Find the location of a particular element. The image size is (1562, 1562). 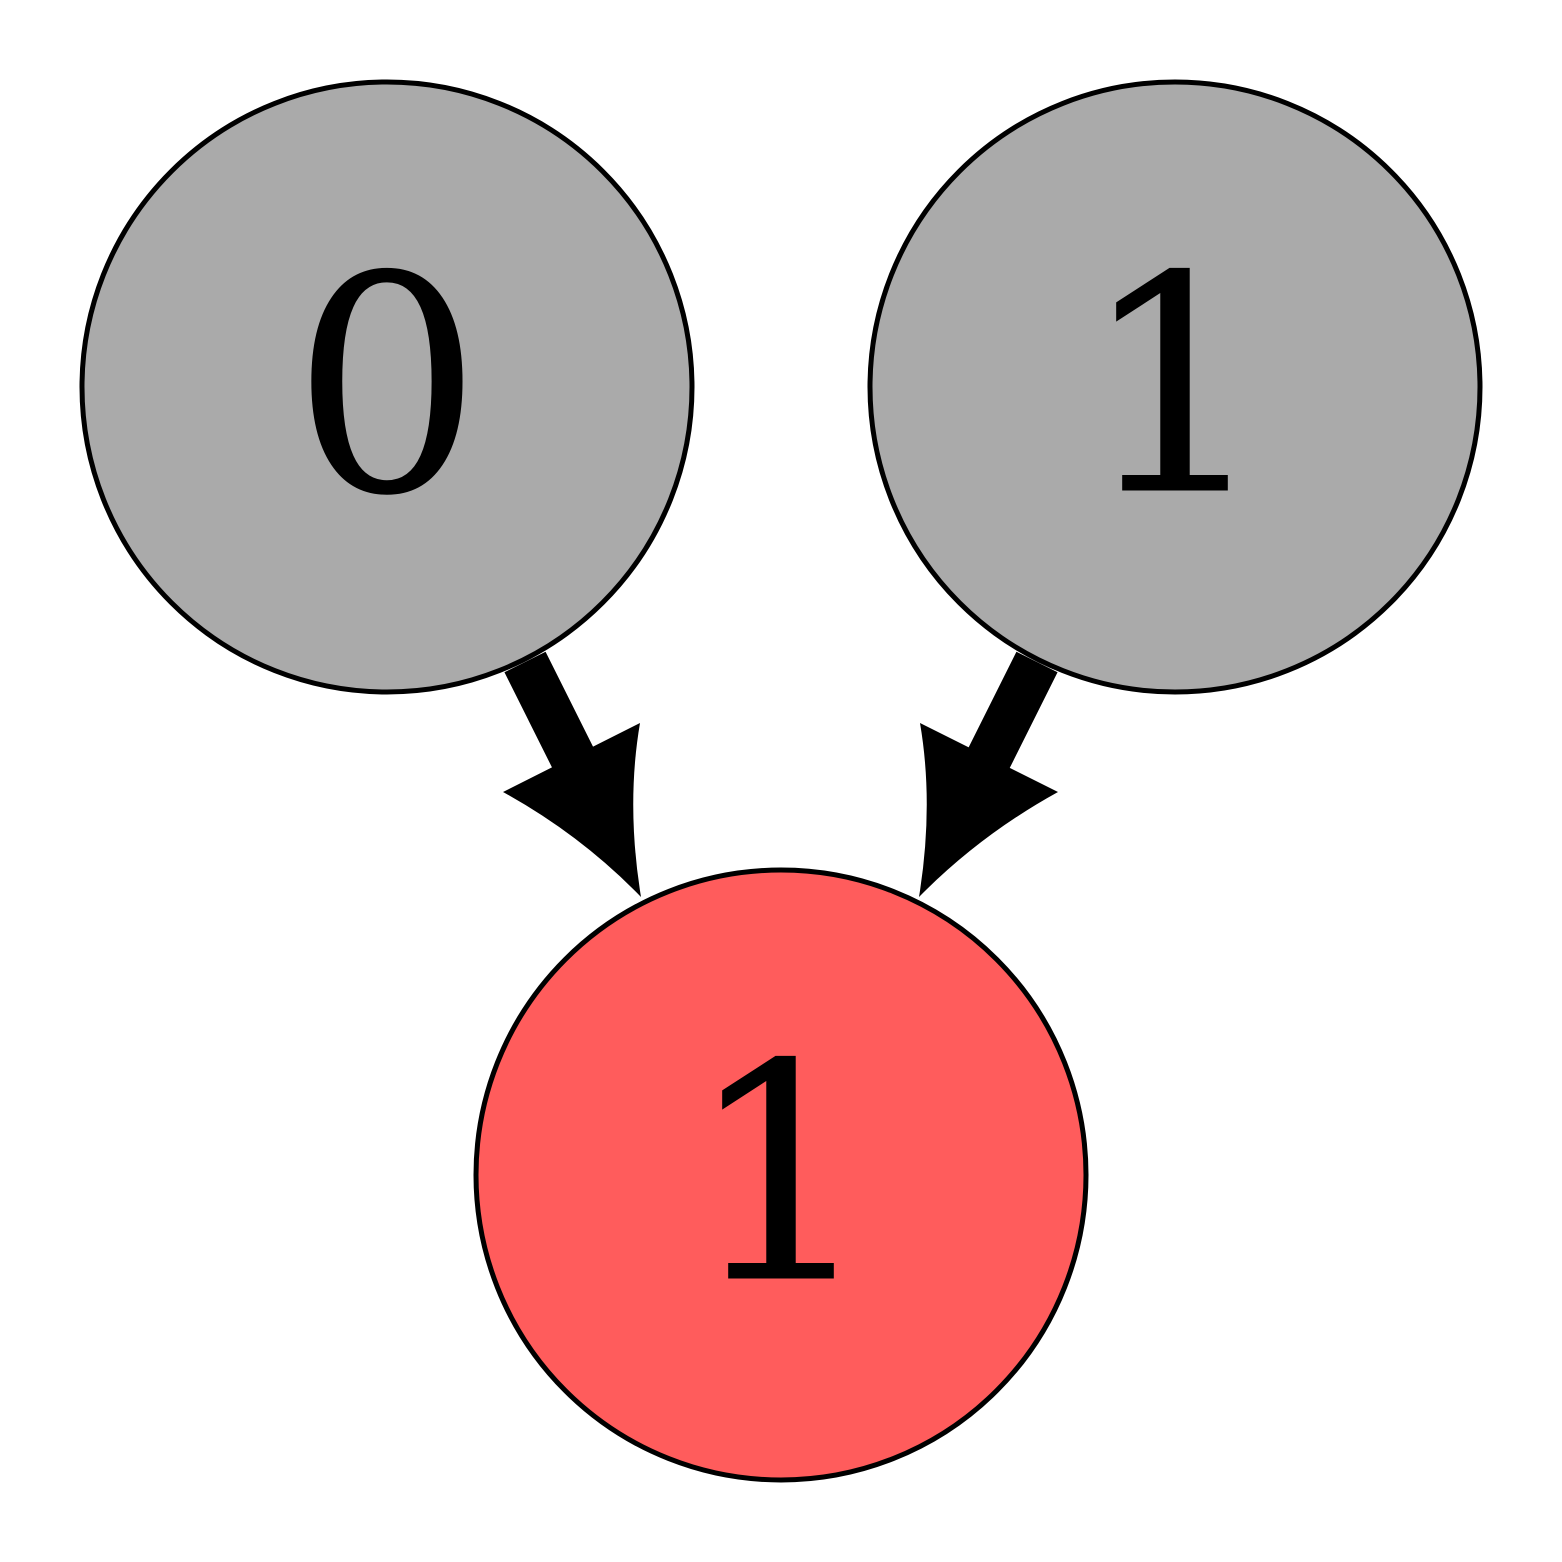

edge-0-to-2-arrowhead is located at coordinates (572, 810).